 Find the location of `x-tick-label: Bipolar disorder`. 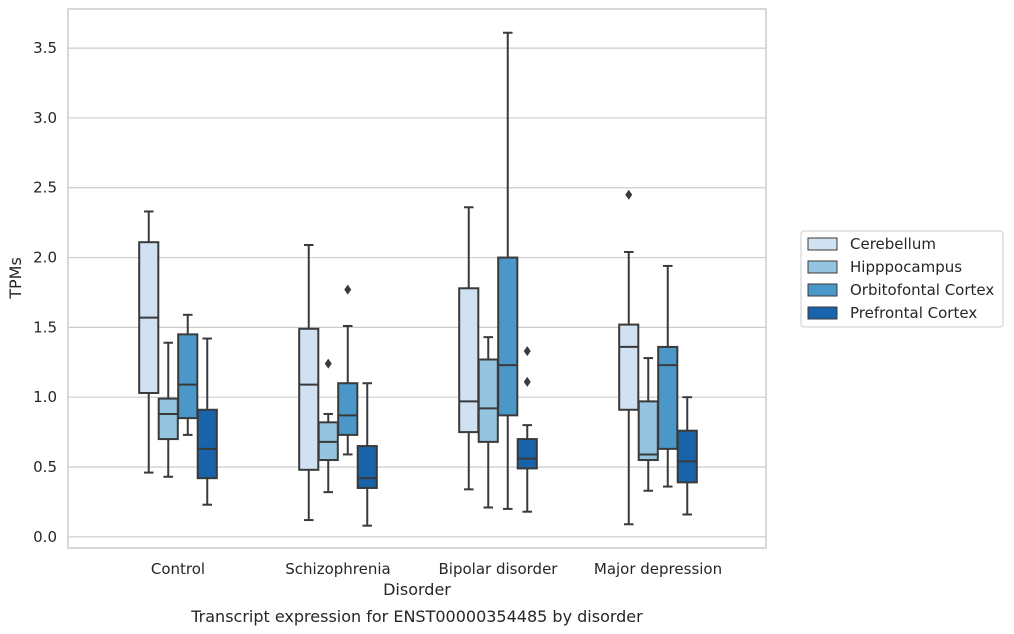

x-tick-label: Bipolar disorder is located at coordinates (499, 569).